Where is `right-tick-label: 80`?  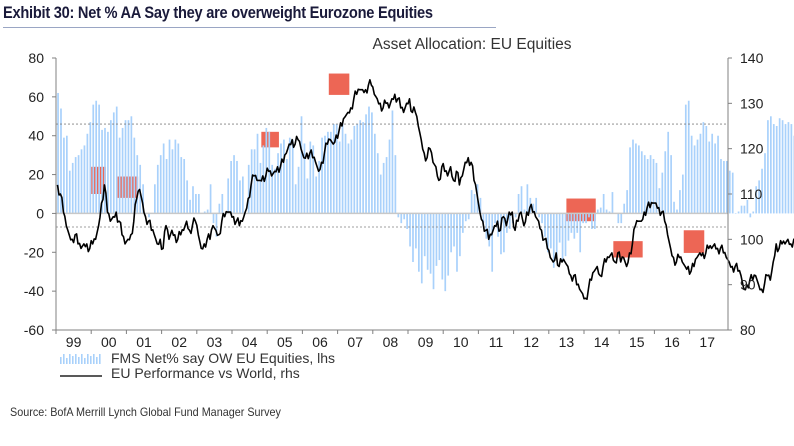
right-tick-label: 80 is located at coordinates (748, 330).